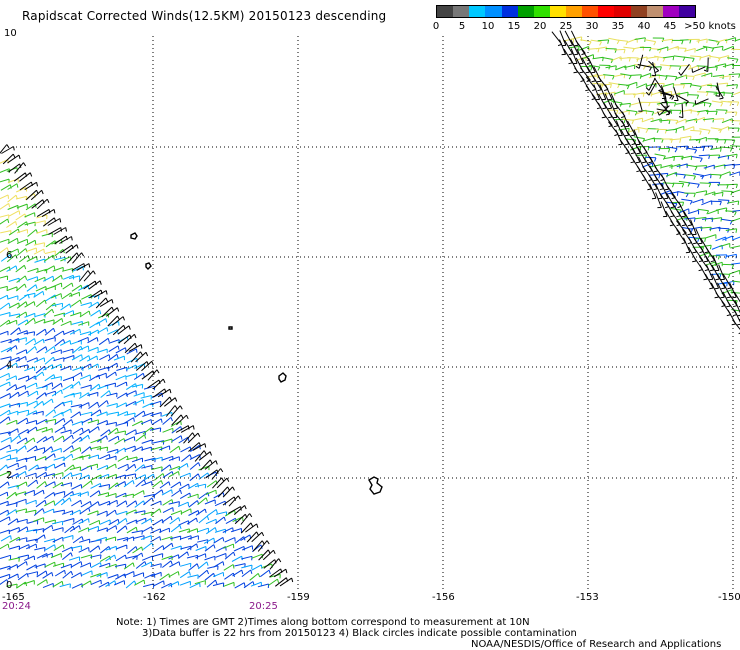 This screenshot has width=740, height=650. Describe the element at coordinates (443, 597) in the screenshot. I see `lon-label-156: -156` at that location.